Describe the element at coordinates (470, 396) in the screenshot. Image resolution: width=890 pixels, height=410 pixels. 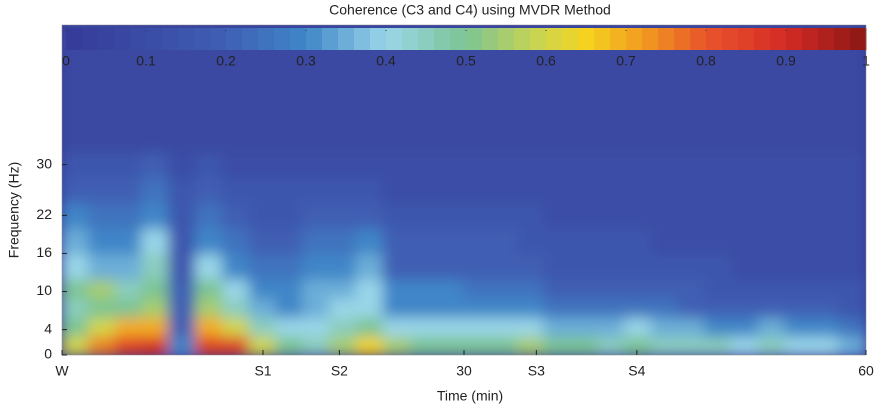
I see `x-axis-label: Time (min)` at that location.